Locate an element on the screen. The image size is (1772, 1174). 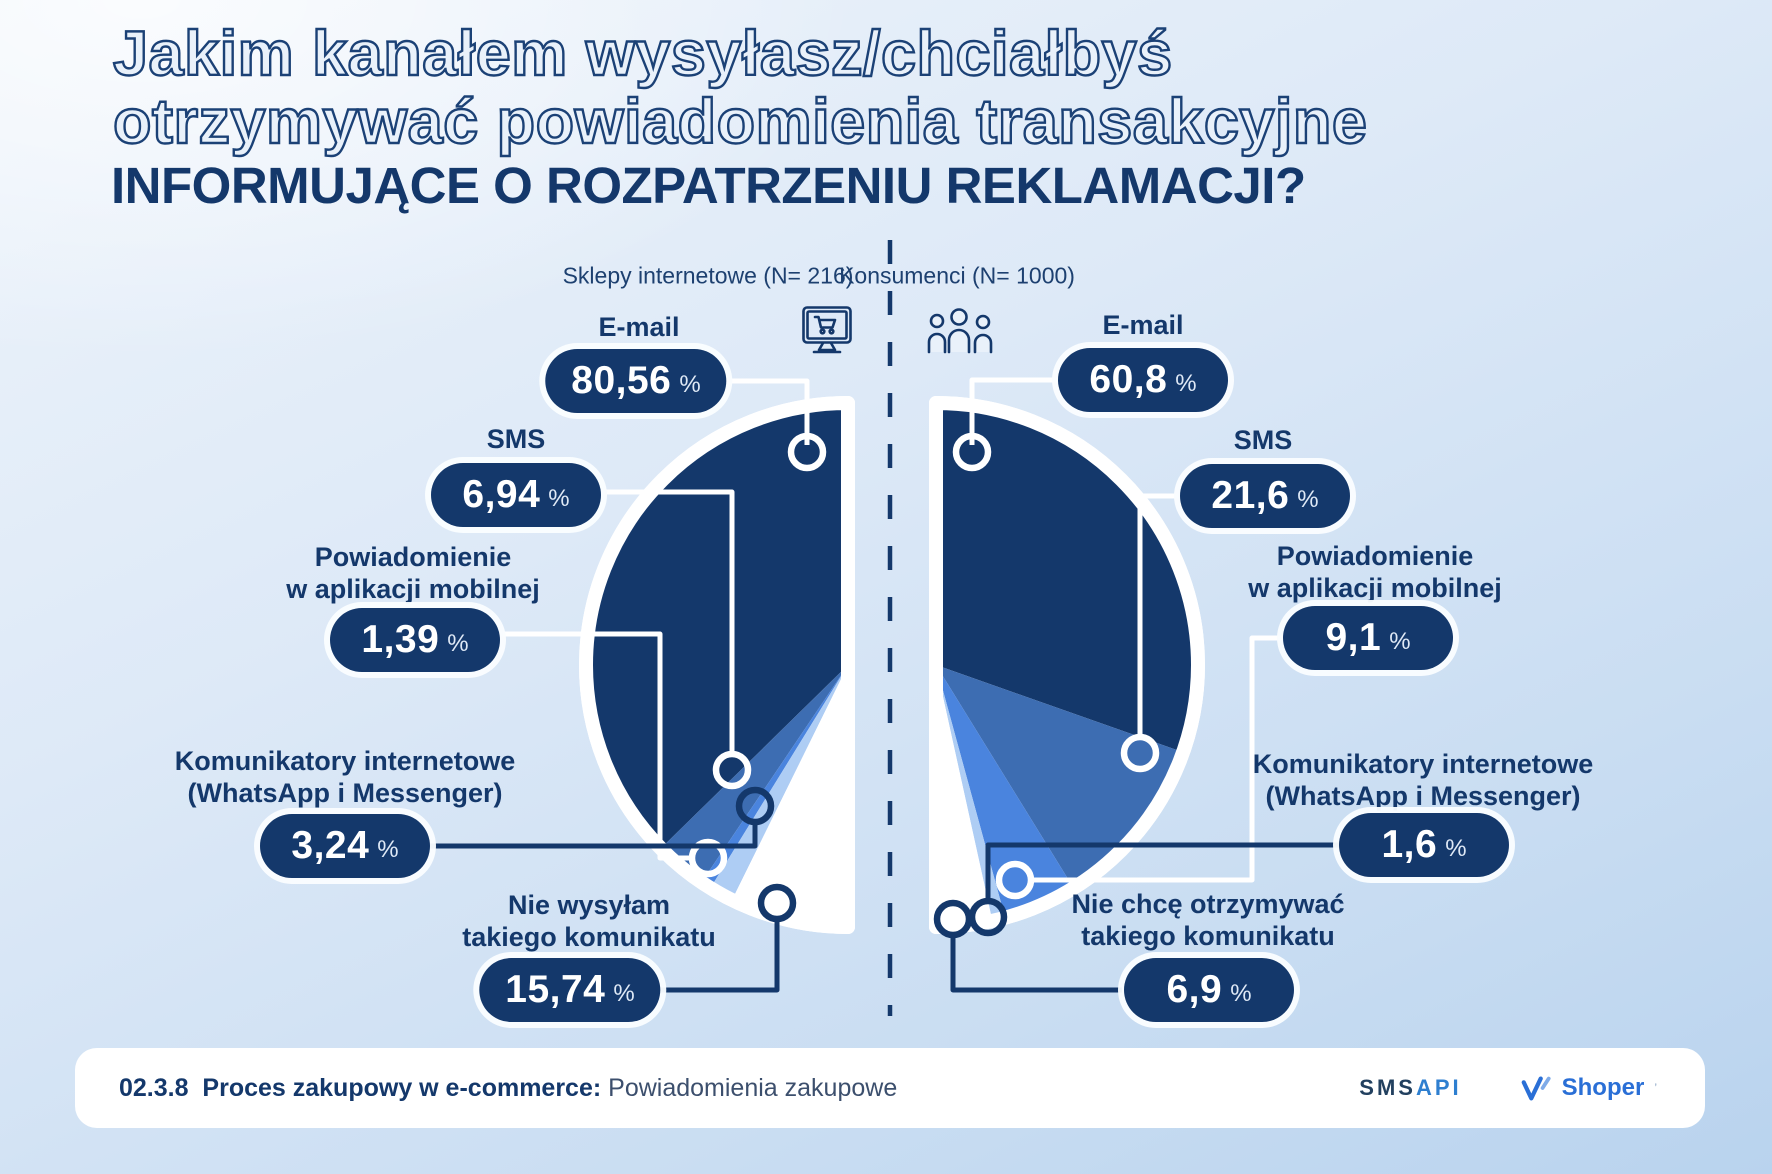
slice-value-sms-consumers: 21,6 % is located at coordinates (1265, 496).